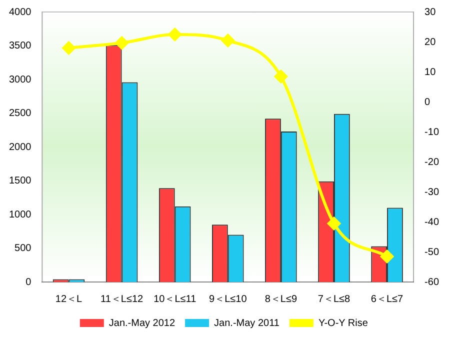 The width and height of the screenshot is (450, 342). What do you see at coordinates (432, 162) in the screenshot?
I see `y2-tick-label: -20` at bounding box center [432, 162].